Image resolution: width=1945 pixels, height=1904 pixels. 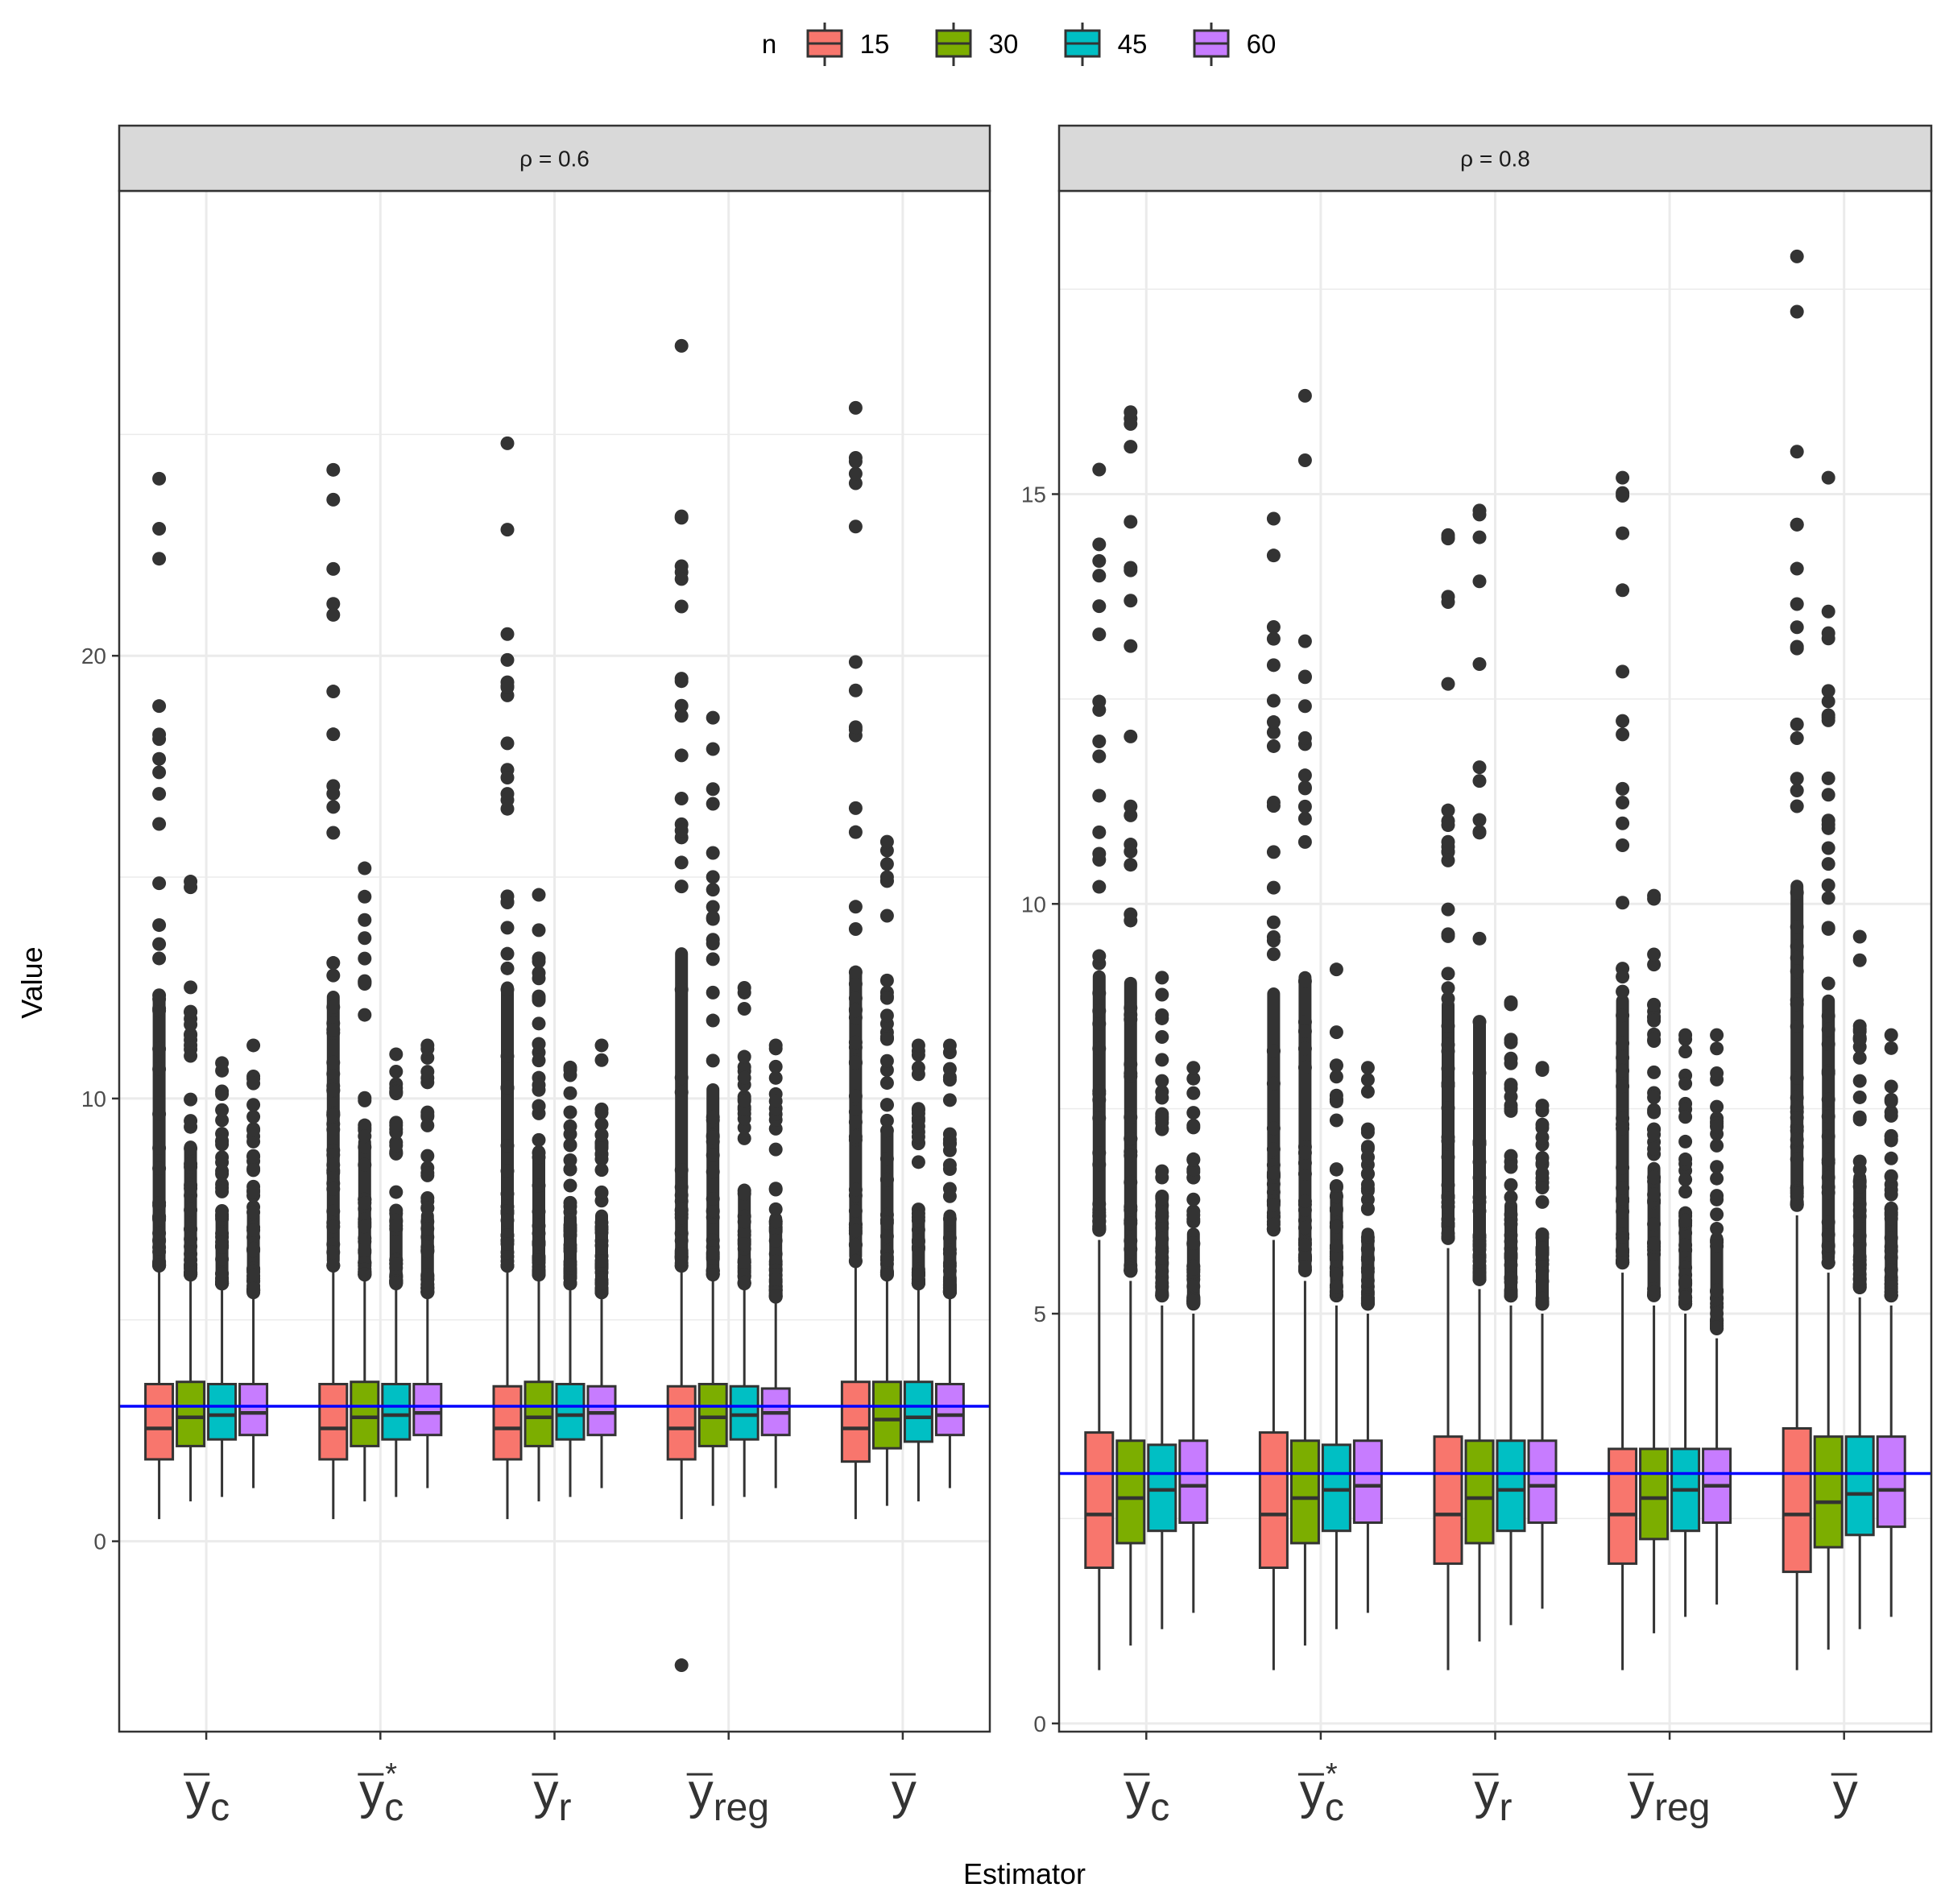 I want to click on estimator-base: y, so click(x=905, y=1792).